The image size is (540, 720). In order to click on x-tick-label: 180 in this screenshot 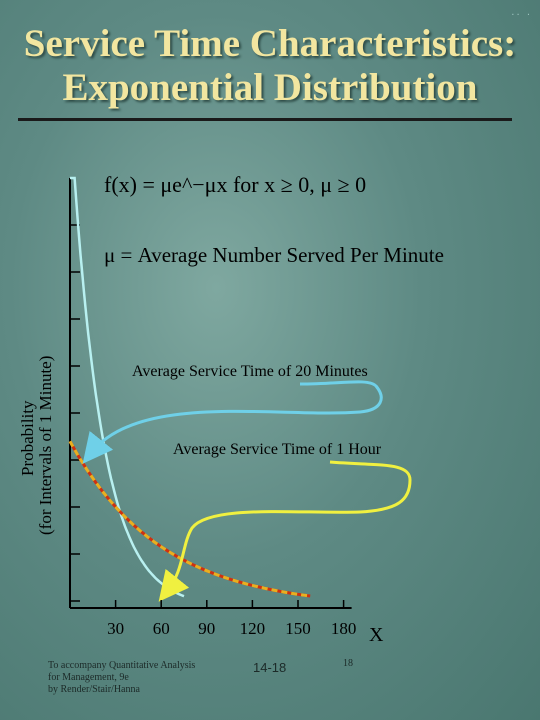, I will do `click(344, 628)`.